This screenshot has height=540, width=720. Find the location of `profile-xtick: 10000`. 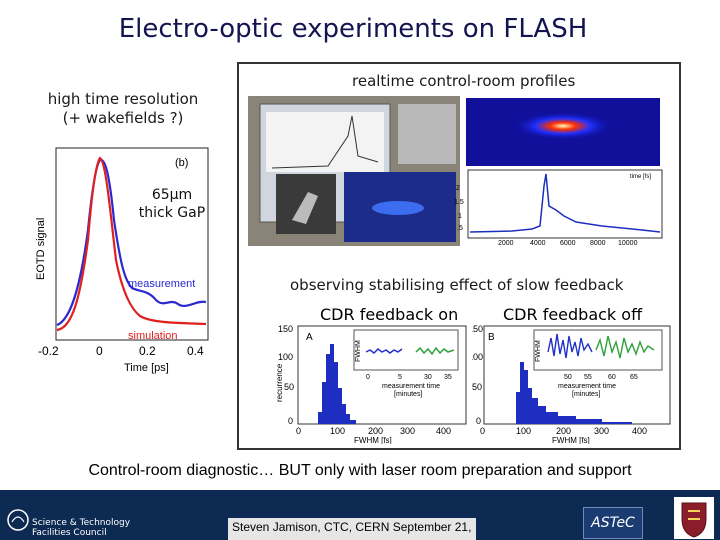

profile-xtick: 10000 is located at coordinates (628, 243).